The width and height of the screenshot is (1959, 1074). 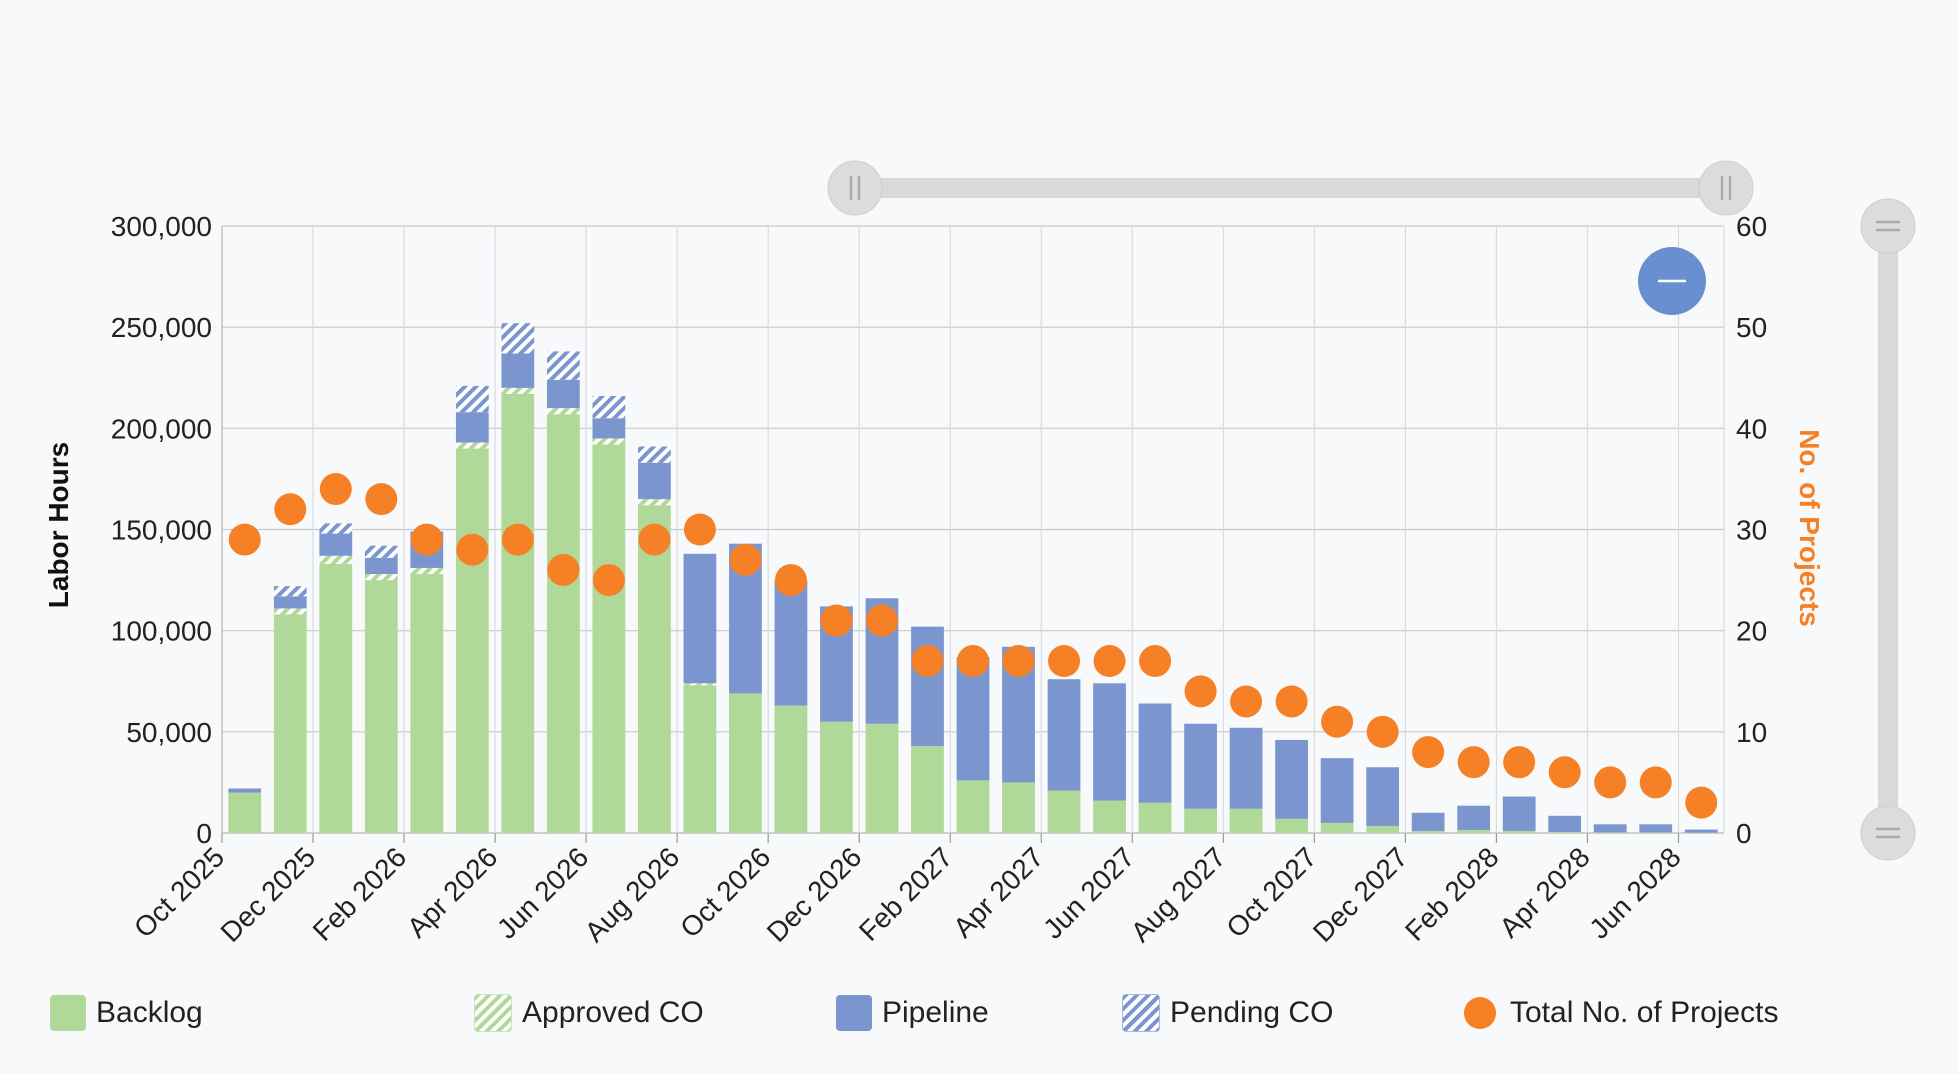 What do you see at coordinates (1726, 188) in the screenshot?
I see `horizontal-scrollbar-right-handle` at bounding box center [1726, 188].